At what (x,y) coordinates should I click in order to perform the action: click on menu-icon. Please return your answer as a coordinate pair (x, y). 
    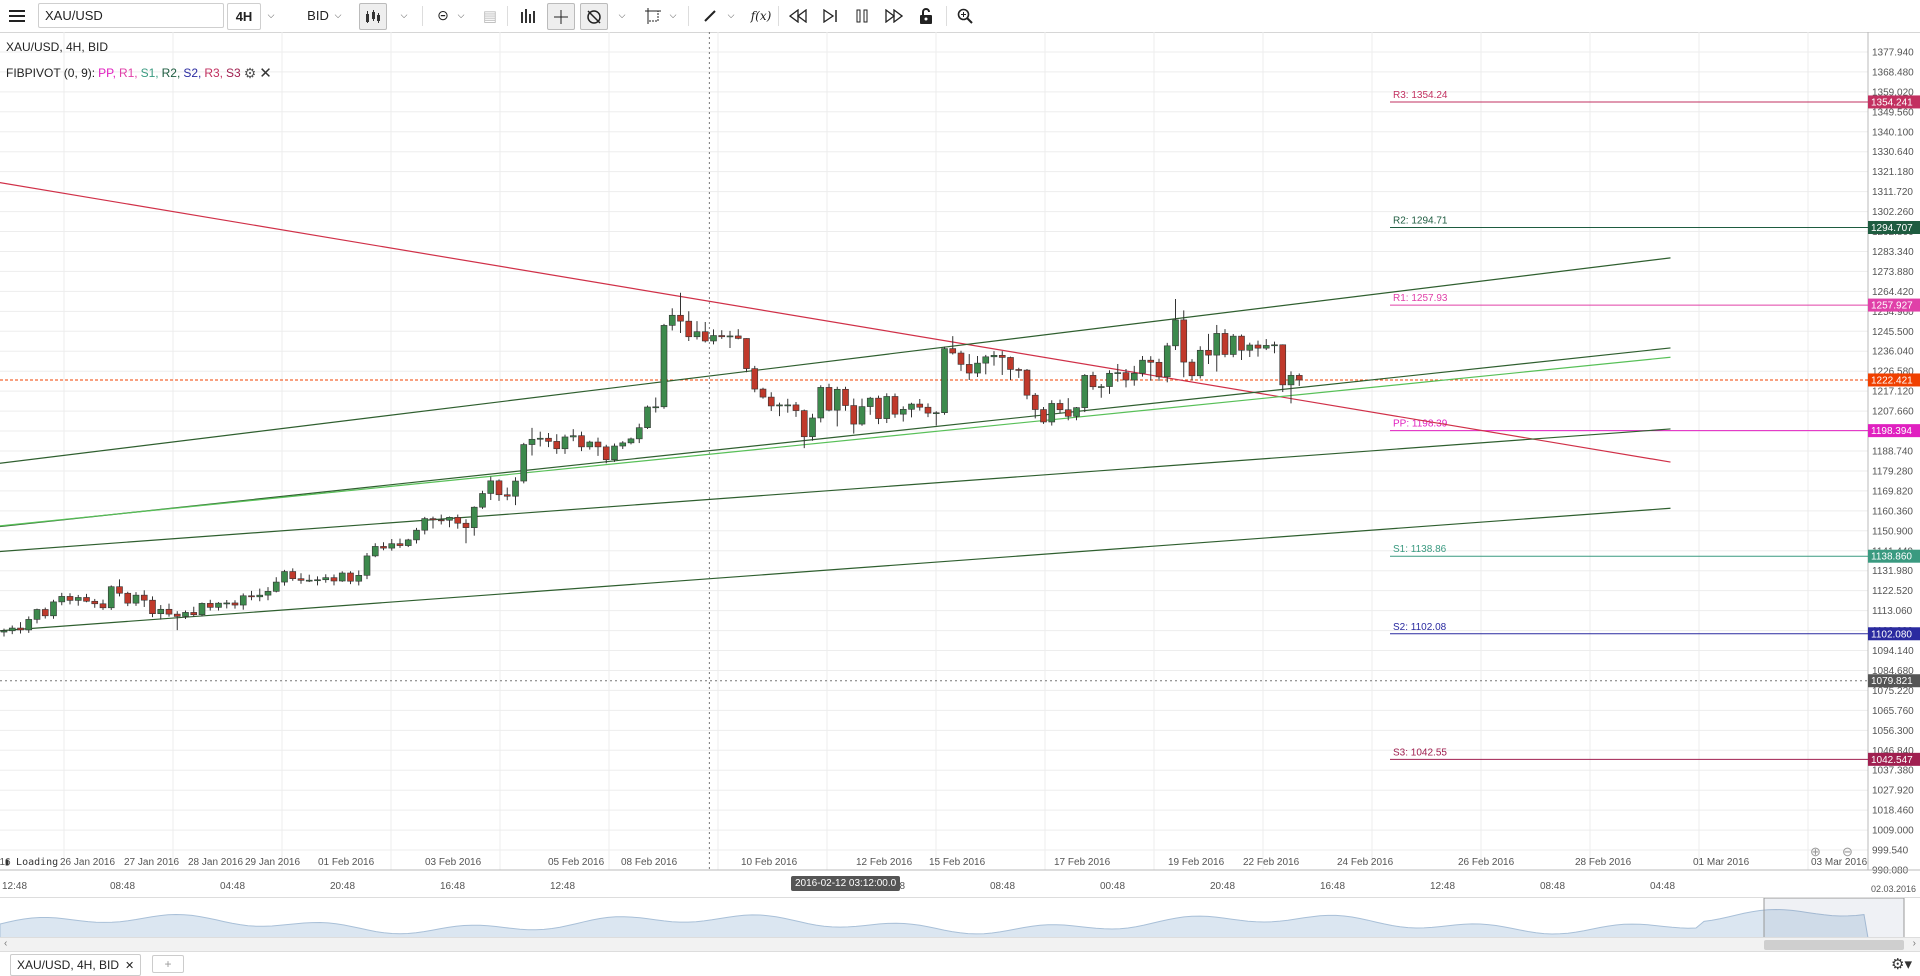
    Looking at the image, I should click on (17, 15).